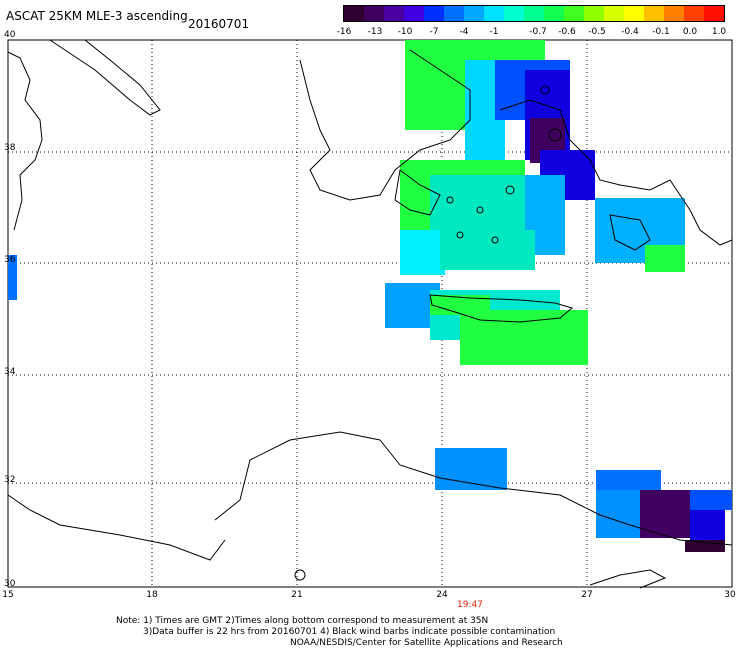  What do you see at coordinates (10, 372) in the screenshot?
I see `lat-label: 34` at bounding box center [10, 372].